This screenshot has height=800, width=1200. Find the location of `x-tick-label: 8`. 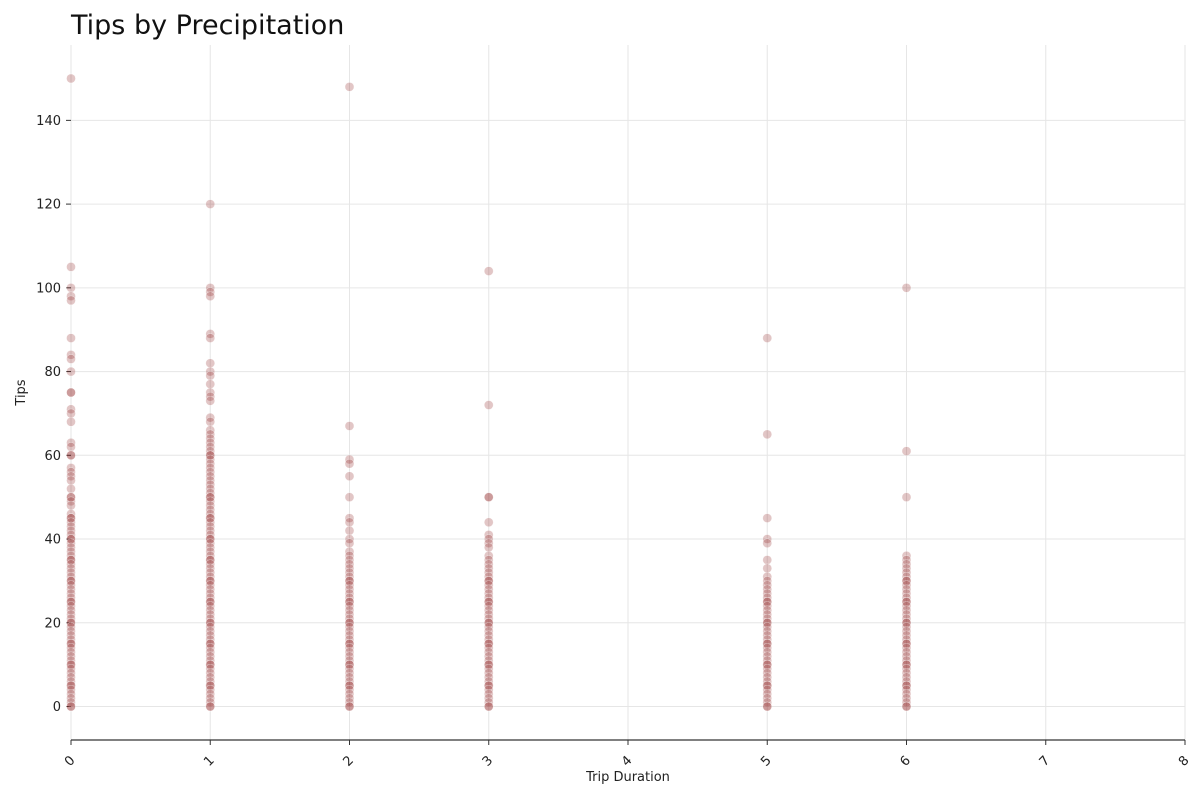

x-tick-label: 8 is located at coordinates (1184, 761).